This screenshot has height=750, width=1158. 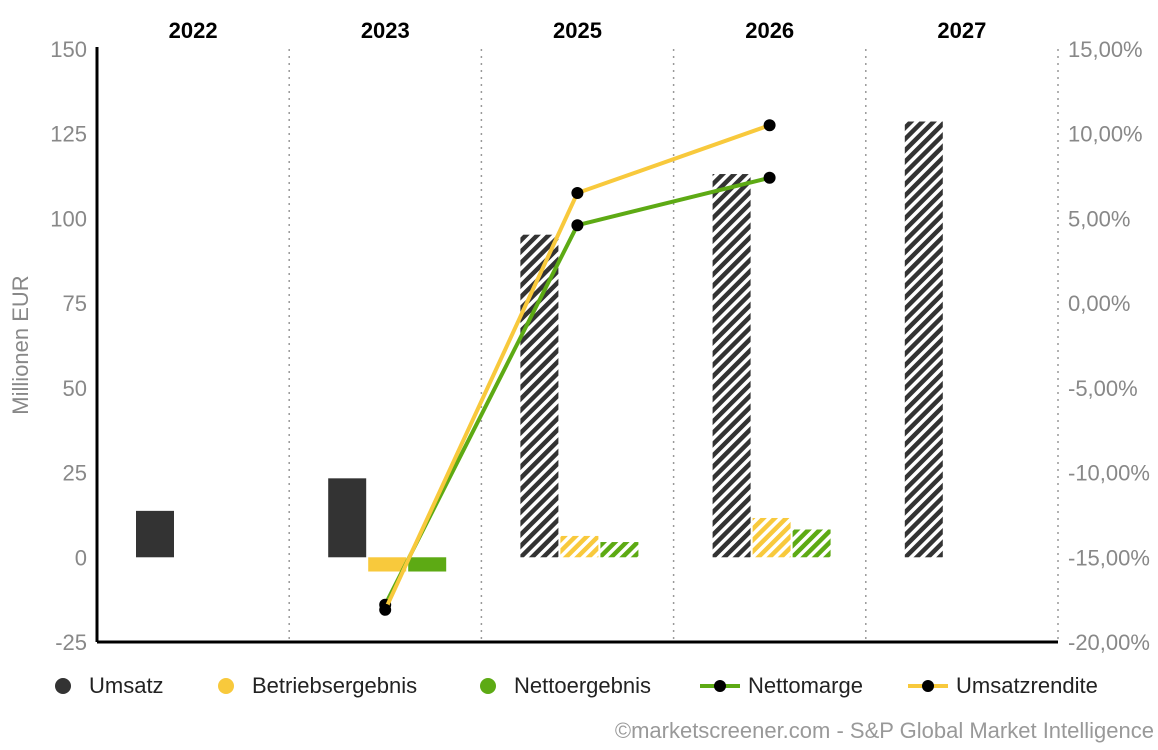 What do you see at coordinates (579, 546) in the screenshot?
I see `bar-betriebsergebnis-2025` at bounding box center [579, 546].